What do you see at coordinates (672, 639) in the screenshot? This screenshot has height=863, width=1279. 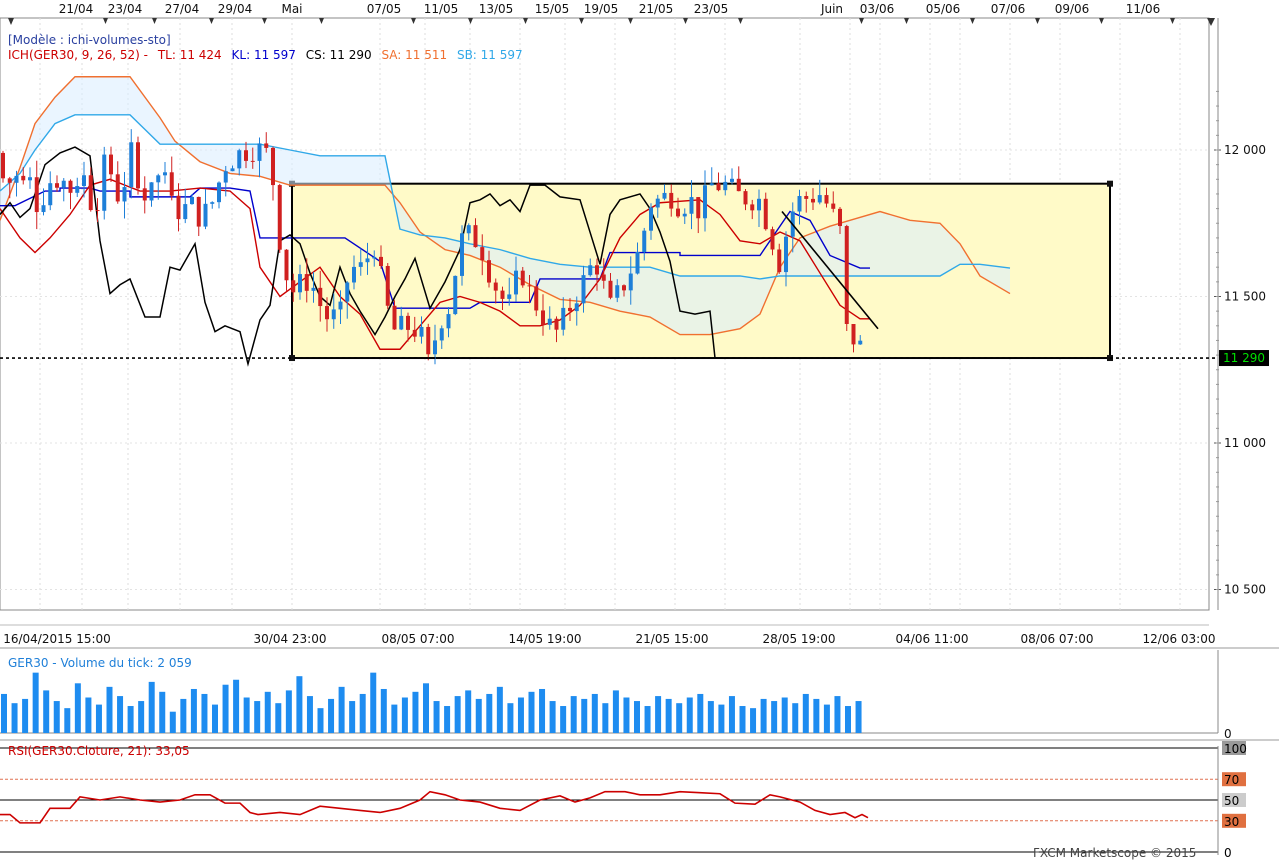 I see `time-axis-label: 21/05 15:00` at bounding box center [672, 639].